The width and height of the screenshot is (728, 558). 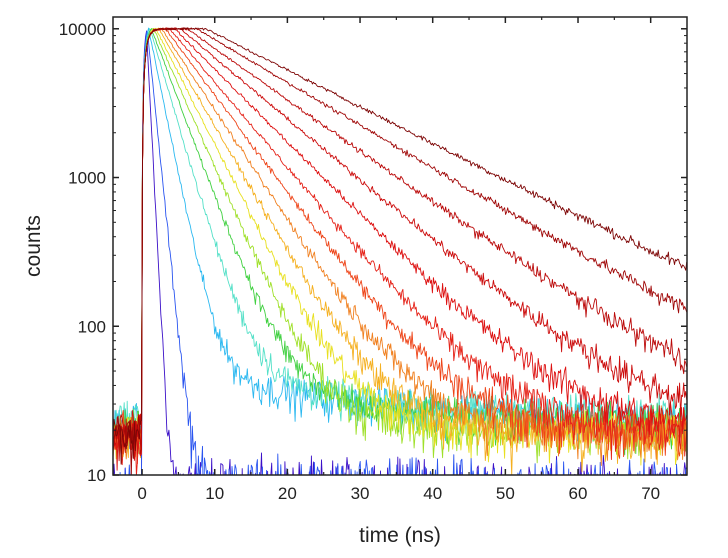 What do you see at coordinates (505, 493) in the screenshot?
I see `x-tick-label: 50` at bounding box center [505, 493].